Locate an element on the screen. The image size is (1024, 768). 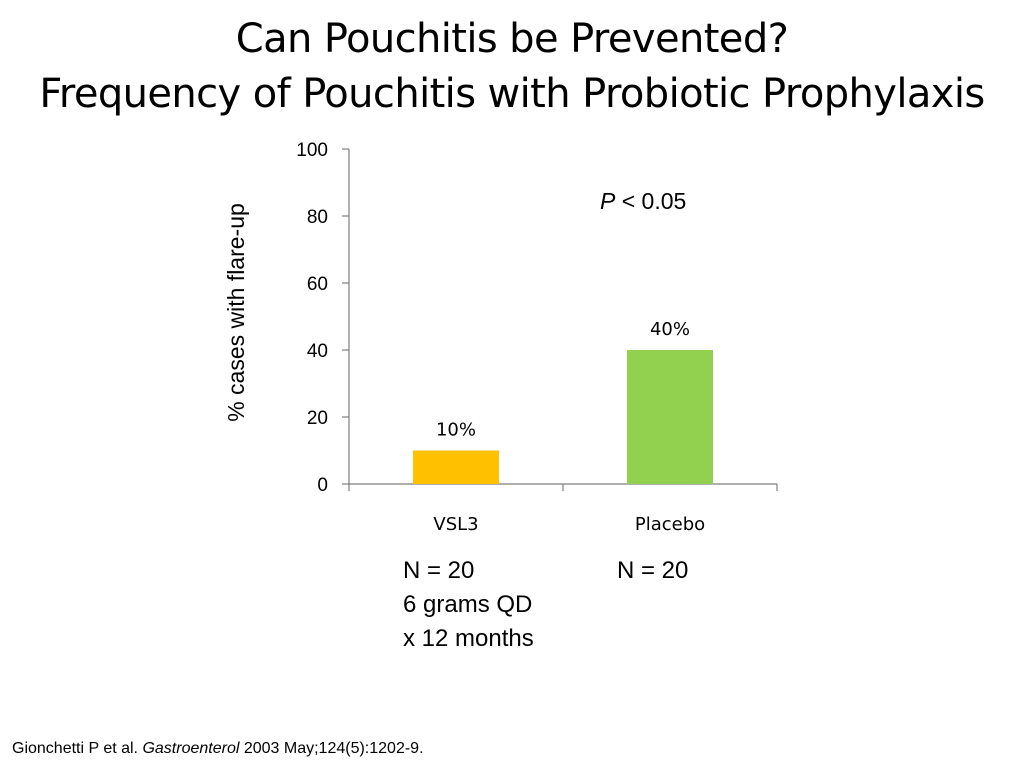
bar-vsl3 is located at coordinates (456, 467).